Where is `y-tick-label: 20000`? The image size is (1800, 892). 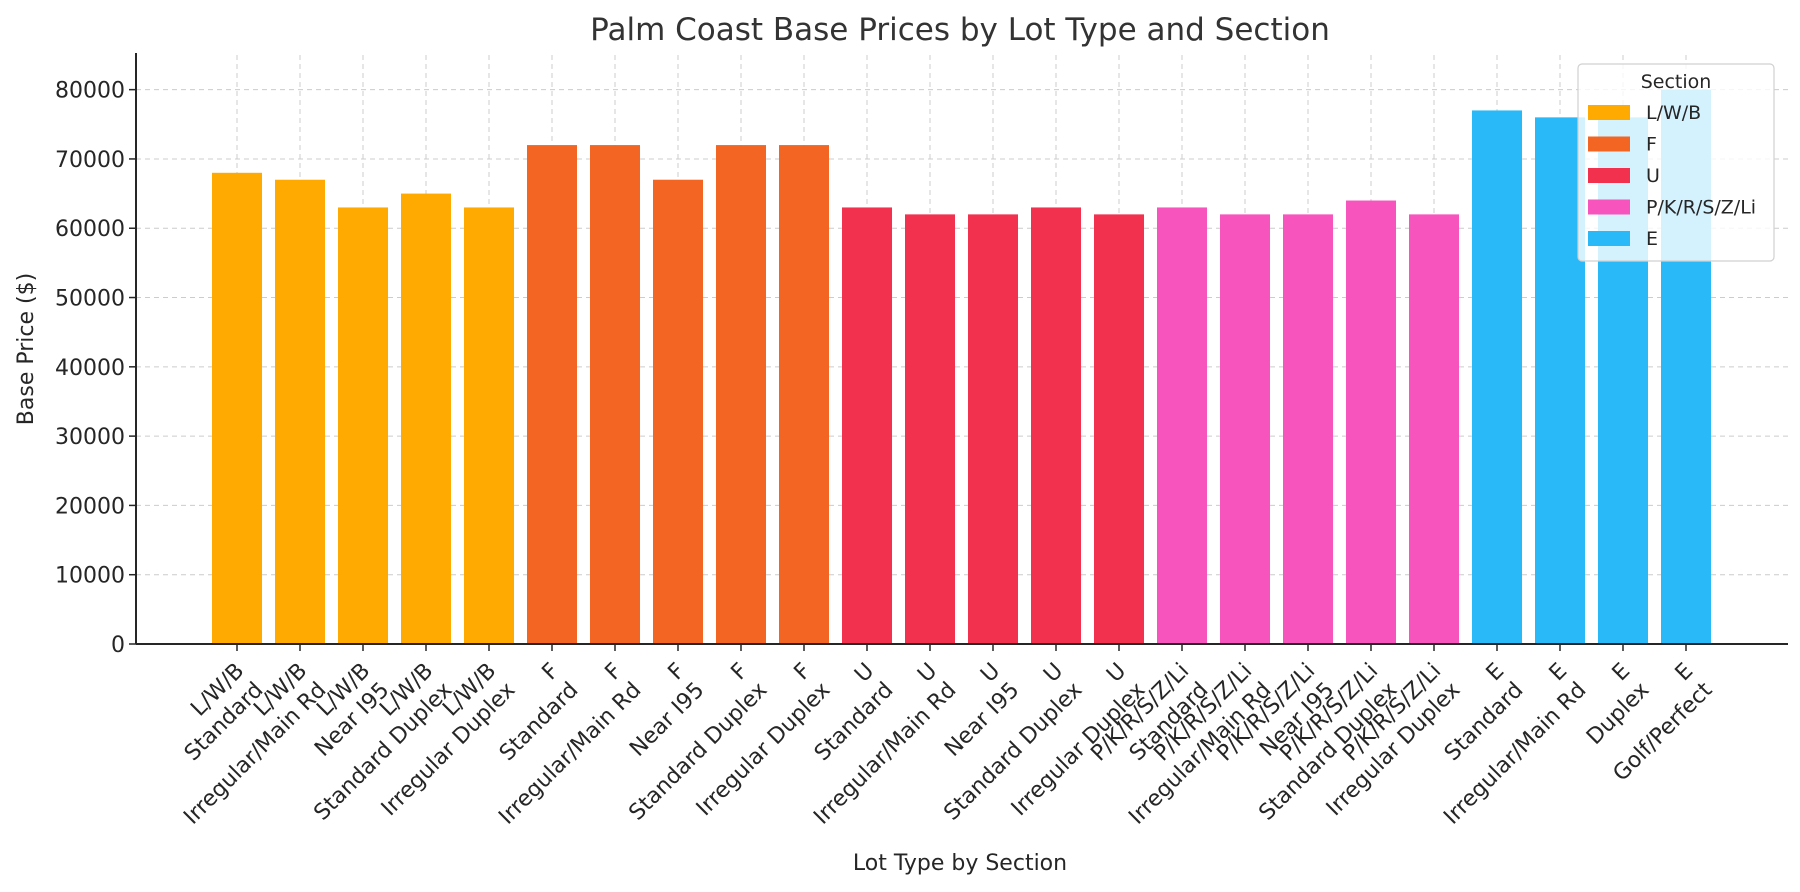 y-tick-label: 20000 is located at coordinates (90, 506).